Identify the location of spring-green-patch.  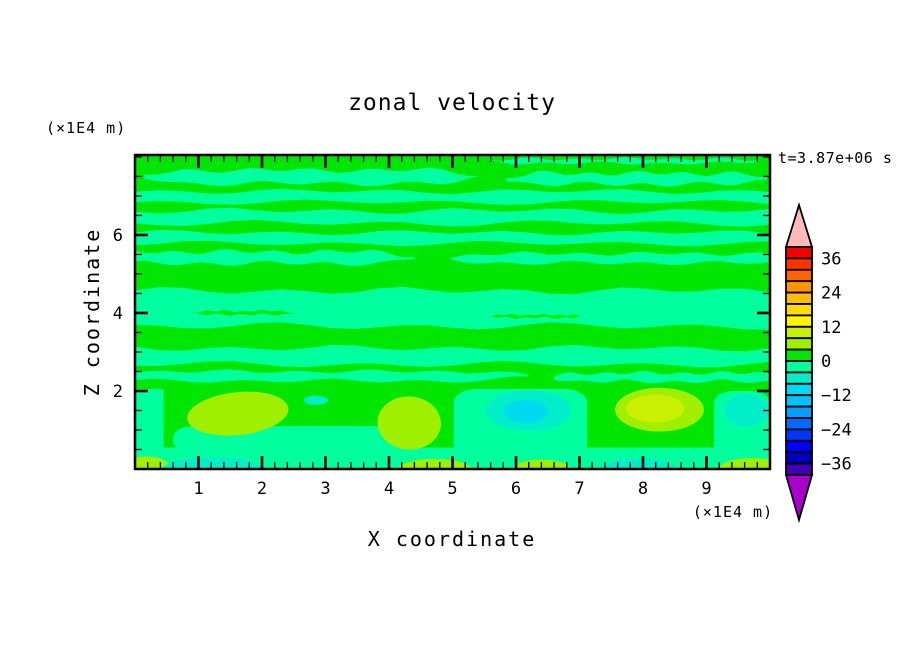
(149, 429).